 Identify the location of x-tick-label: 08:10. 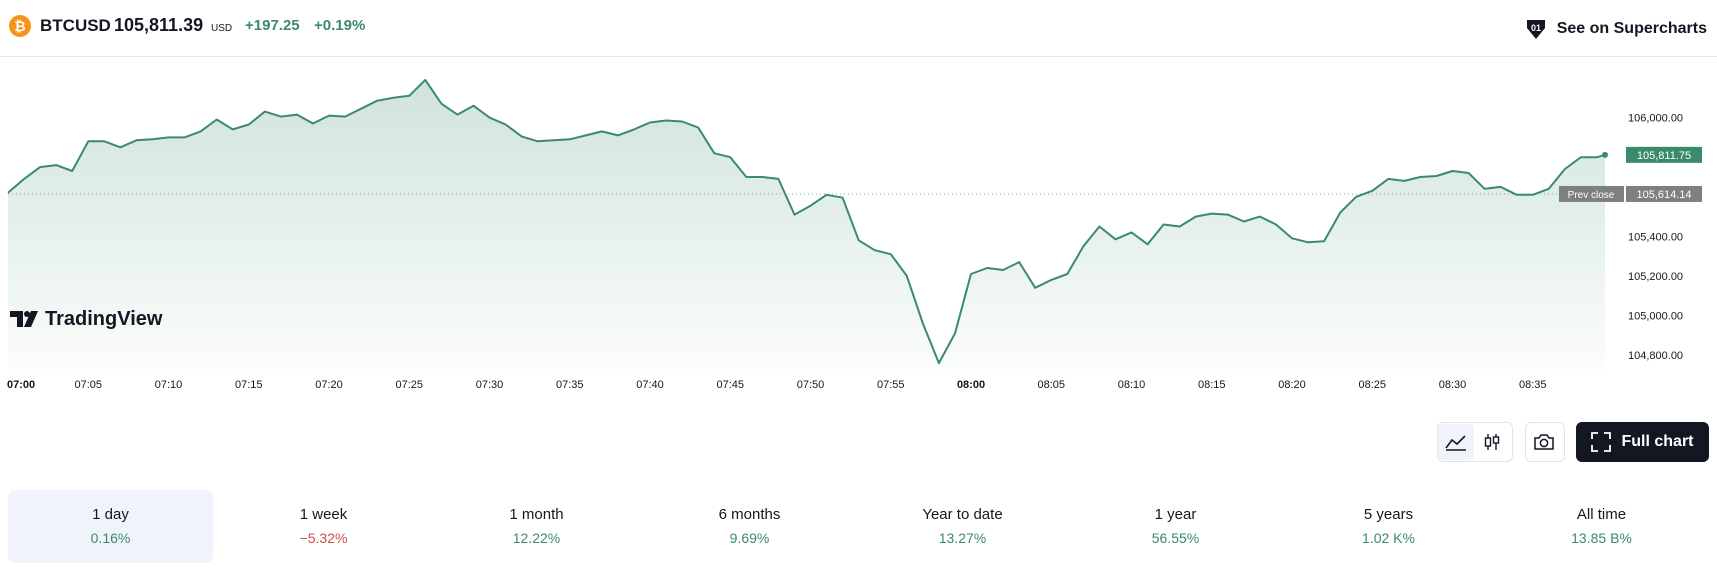
(1132, 385).